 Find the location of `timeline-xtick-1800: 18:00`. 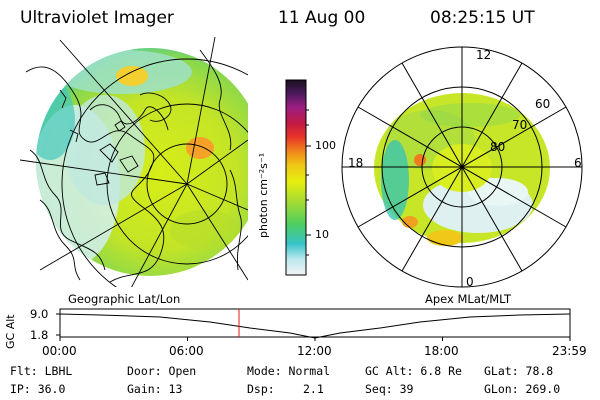

timeline-xtick-1800: 18:00 is located at coordinates (441, 351).